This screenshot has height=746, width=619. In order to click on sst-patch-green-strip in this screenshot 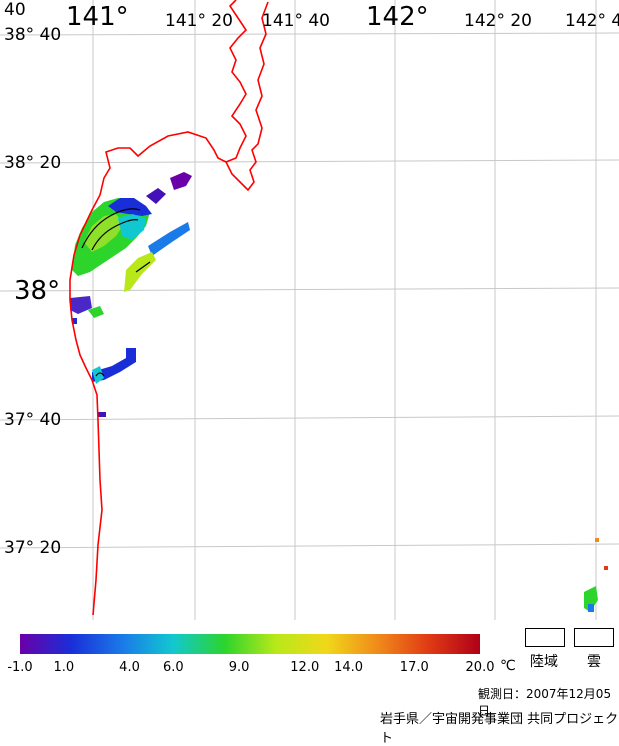, I will do `click(140, 272)`.